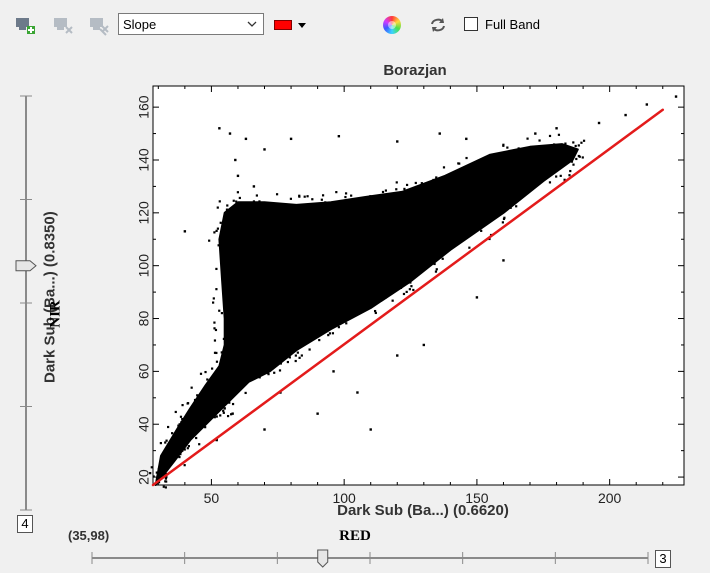 This screenshot has height=573, width=710. What do you see at coordinates (25, 25) in the screenshot?
I see `add-region-icon` at bounding box center [25, 25].